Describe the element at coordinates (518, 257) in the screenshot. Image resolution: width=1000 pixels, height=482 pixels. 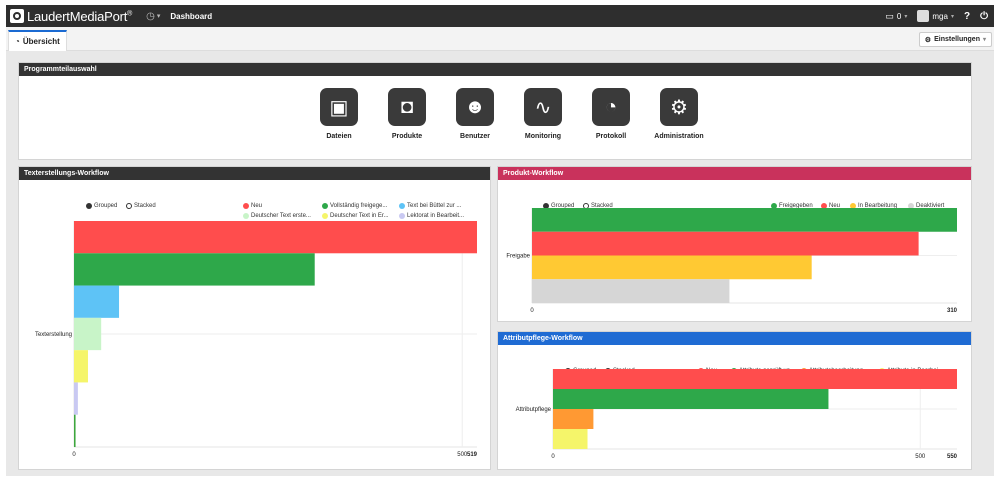
I see `category-label: Freigabe` at that location.